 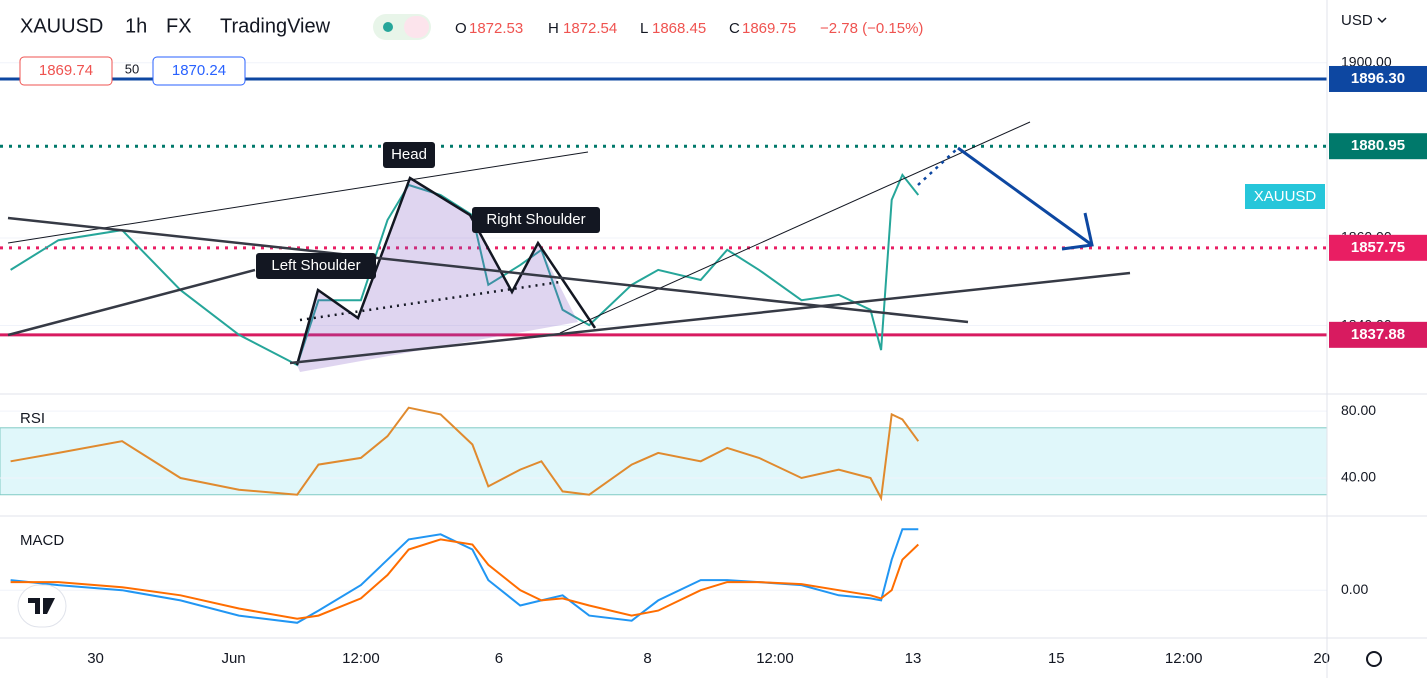 I want to click on settings-icon, so click(x=1374, y=659).